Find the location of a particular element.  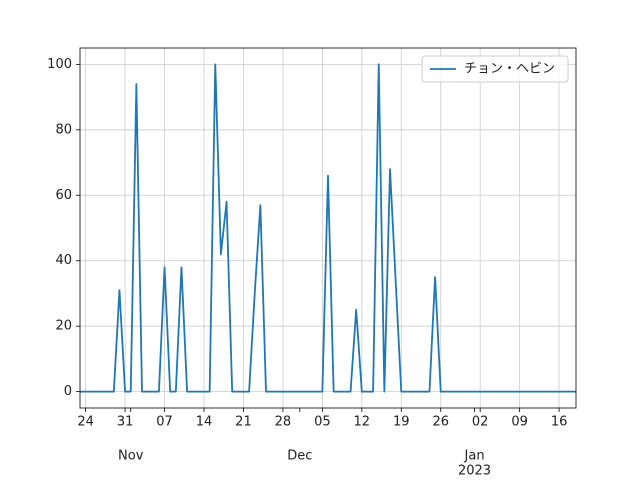

x-tick-label: 31 is located at coordinates (125, 422).